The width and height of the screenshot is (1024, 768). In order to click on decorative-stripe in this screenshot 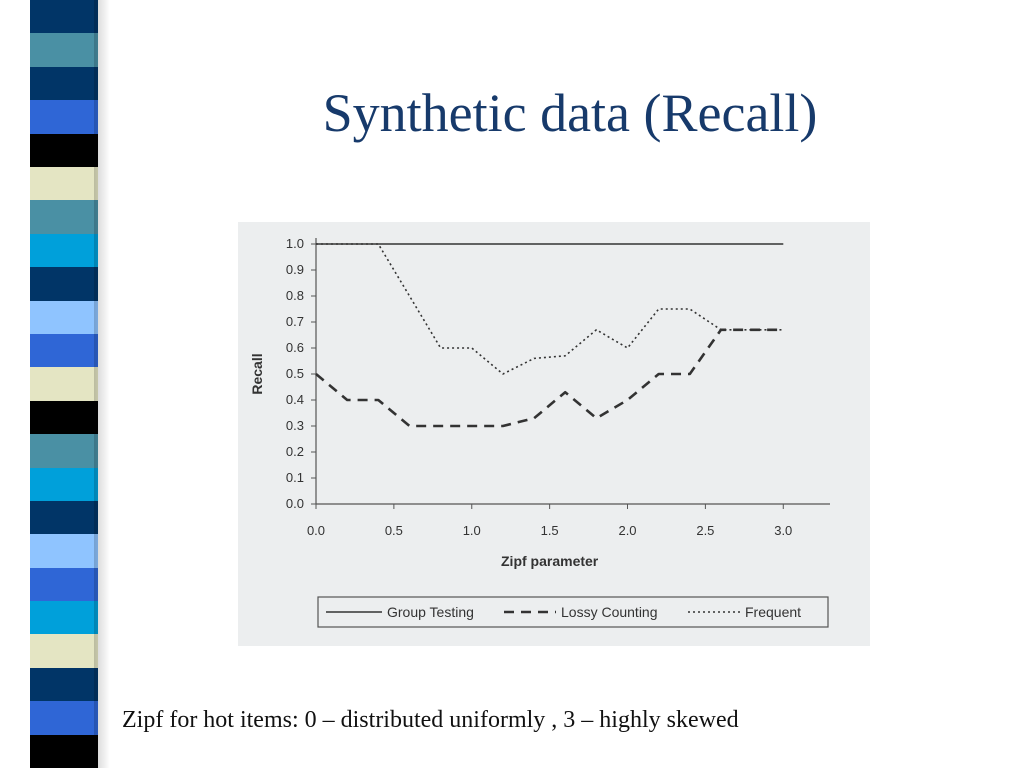, I will do `click(64, 384)`.